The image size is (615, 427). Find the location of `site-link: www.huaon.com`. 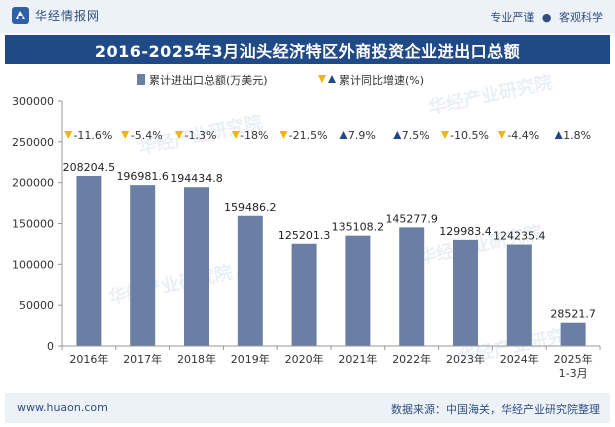

site-link: www.huaon.com is located at coordinates (62, 407).